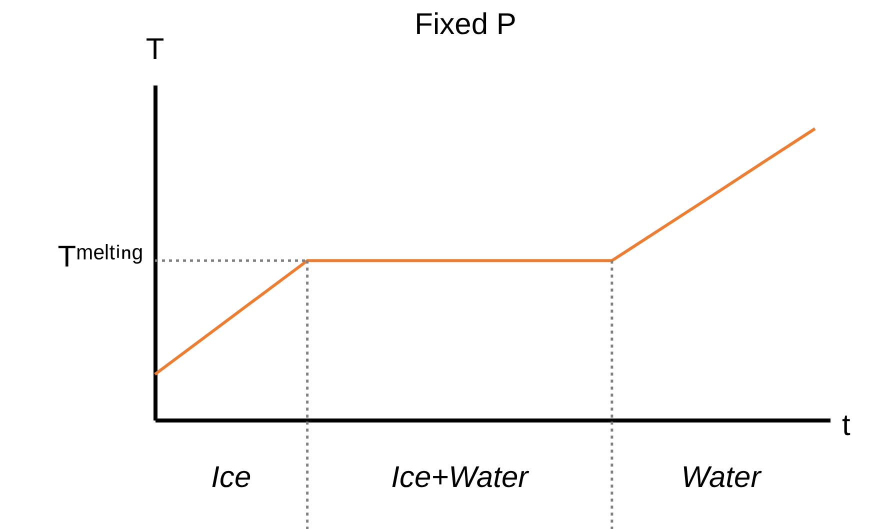 This screenshot has width=873, height=529. What do you see at coordinates (460, 477) in the screenshot?
I see `text: Ice+Water` at bounding box center [460, 477].